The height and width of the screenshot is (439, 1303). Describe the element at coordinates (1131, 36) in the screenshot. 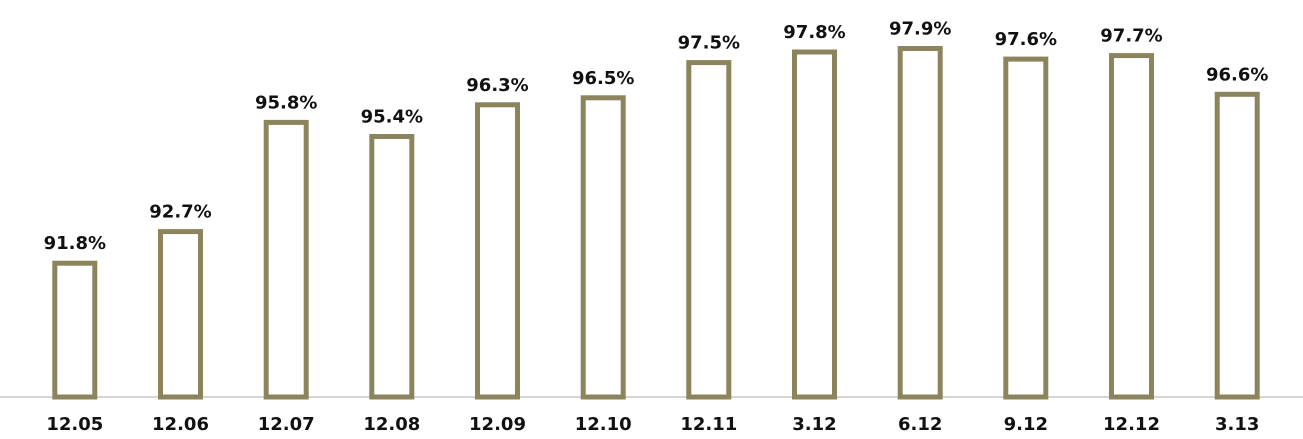

I see `value-label-12.12: 97.7%` at that location.